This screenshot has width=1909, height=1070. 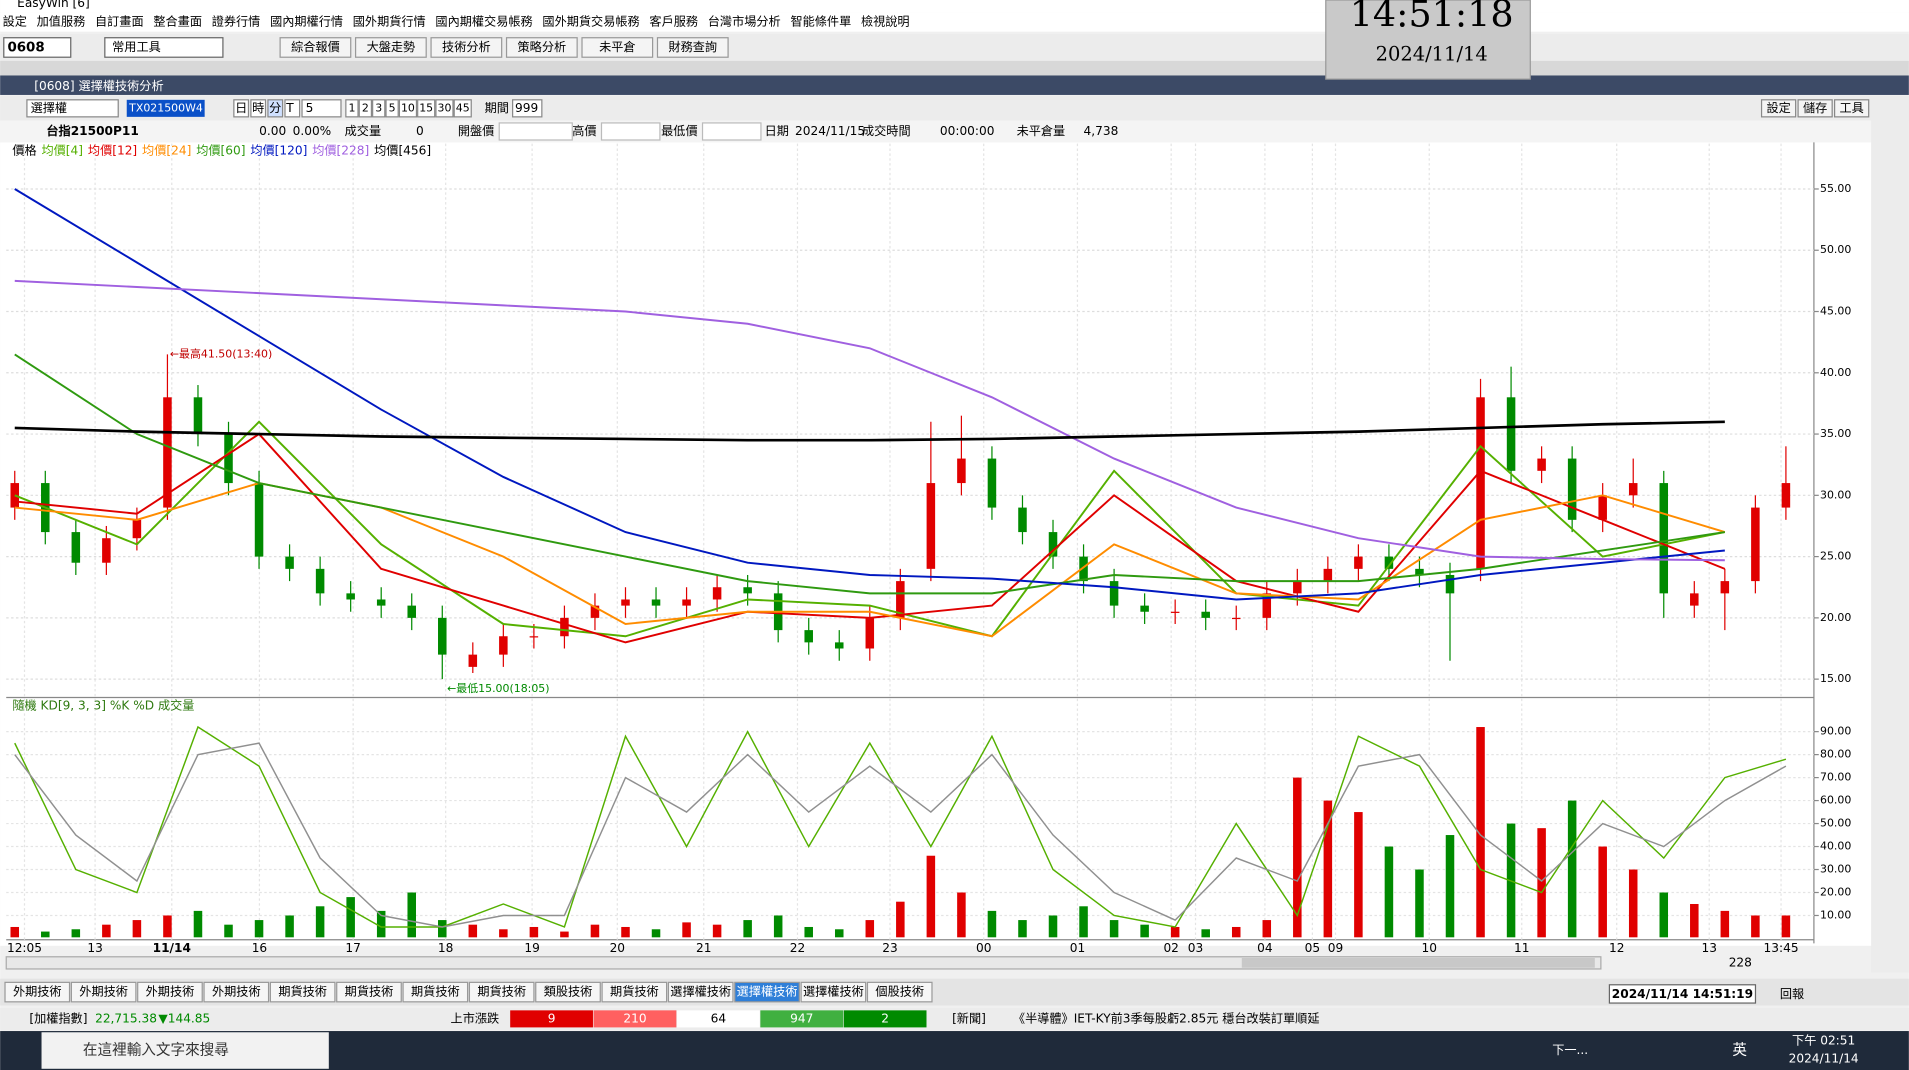 What do you see at coordinates (236, 20) in the screenshot?
I see `menu-item: 證券行情` at bounding box center [236, 20].